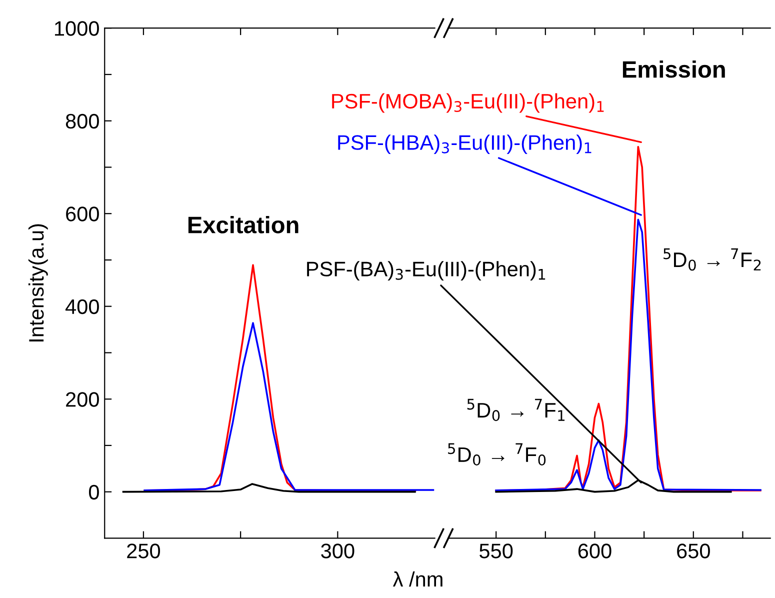 The height and width of the screenshot is (598, 775). Describe the element at coordinates (516, 410) in the screenshot. I see `annotation: $^{5}$D$_{0}$ → $^{7}$F$_{1}$` at that location.